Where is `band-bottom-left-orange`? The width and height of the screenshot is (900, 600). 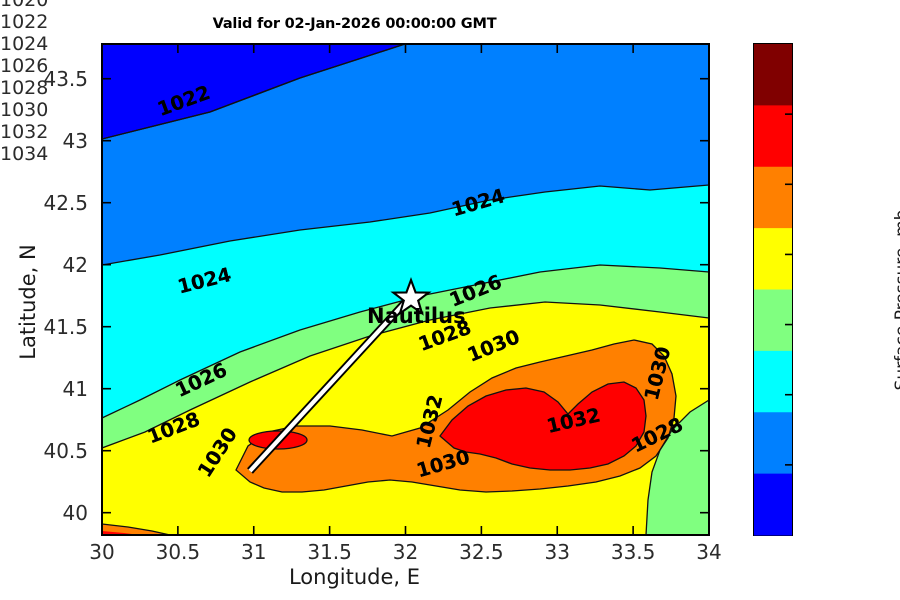 band-bottom-left-orange is located at coordinates (136, 529).